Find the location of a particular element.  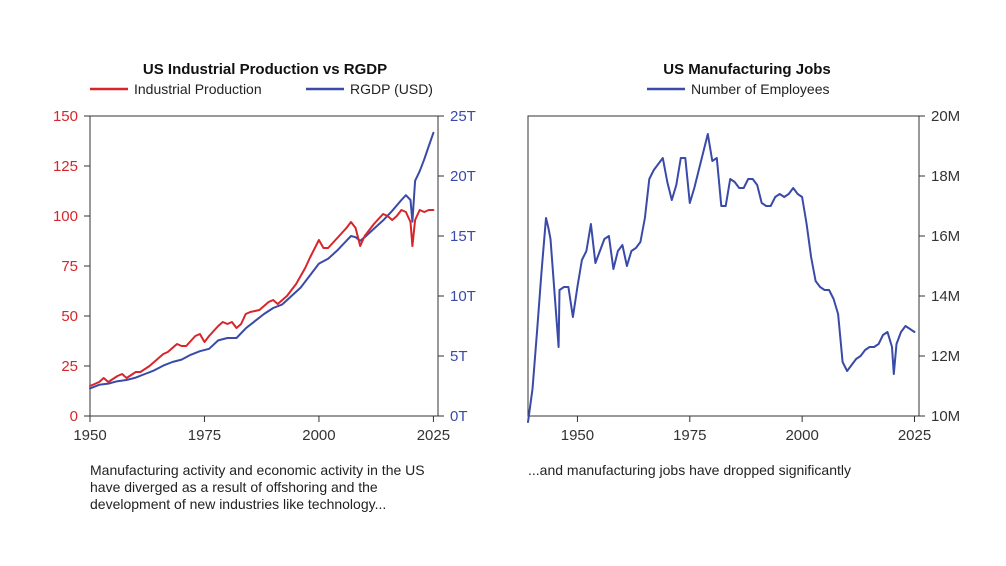

right-legend: Number of Employees is located at coordinates (738, 89).